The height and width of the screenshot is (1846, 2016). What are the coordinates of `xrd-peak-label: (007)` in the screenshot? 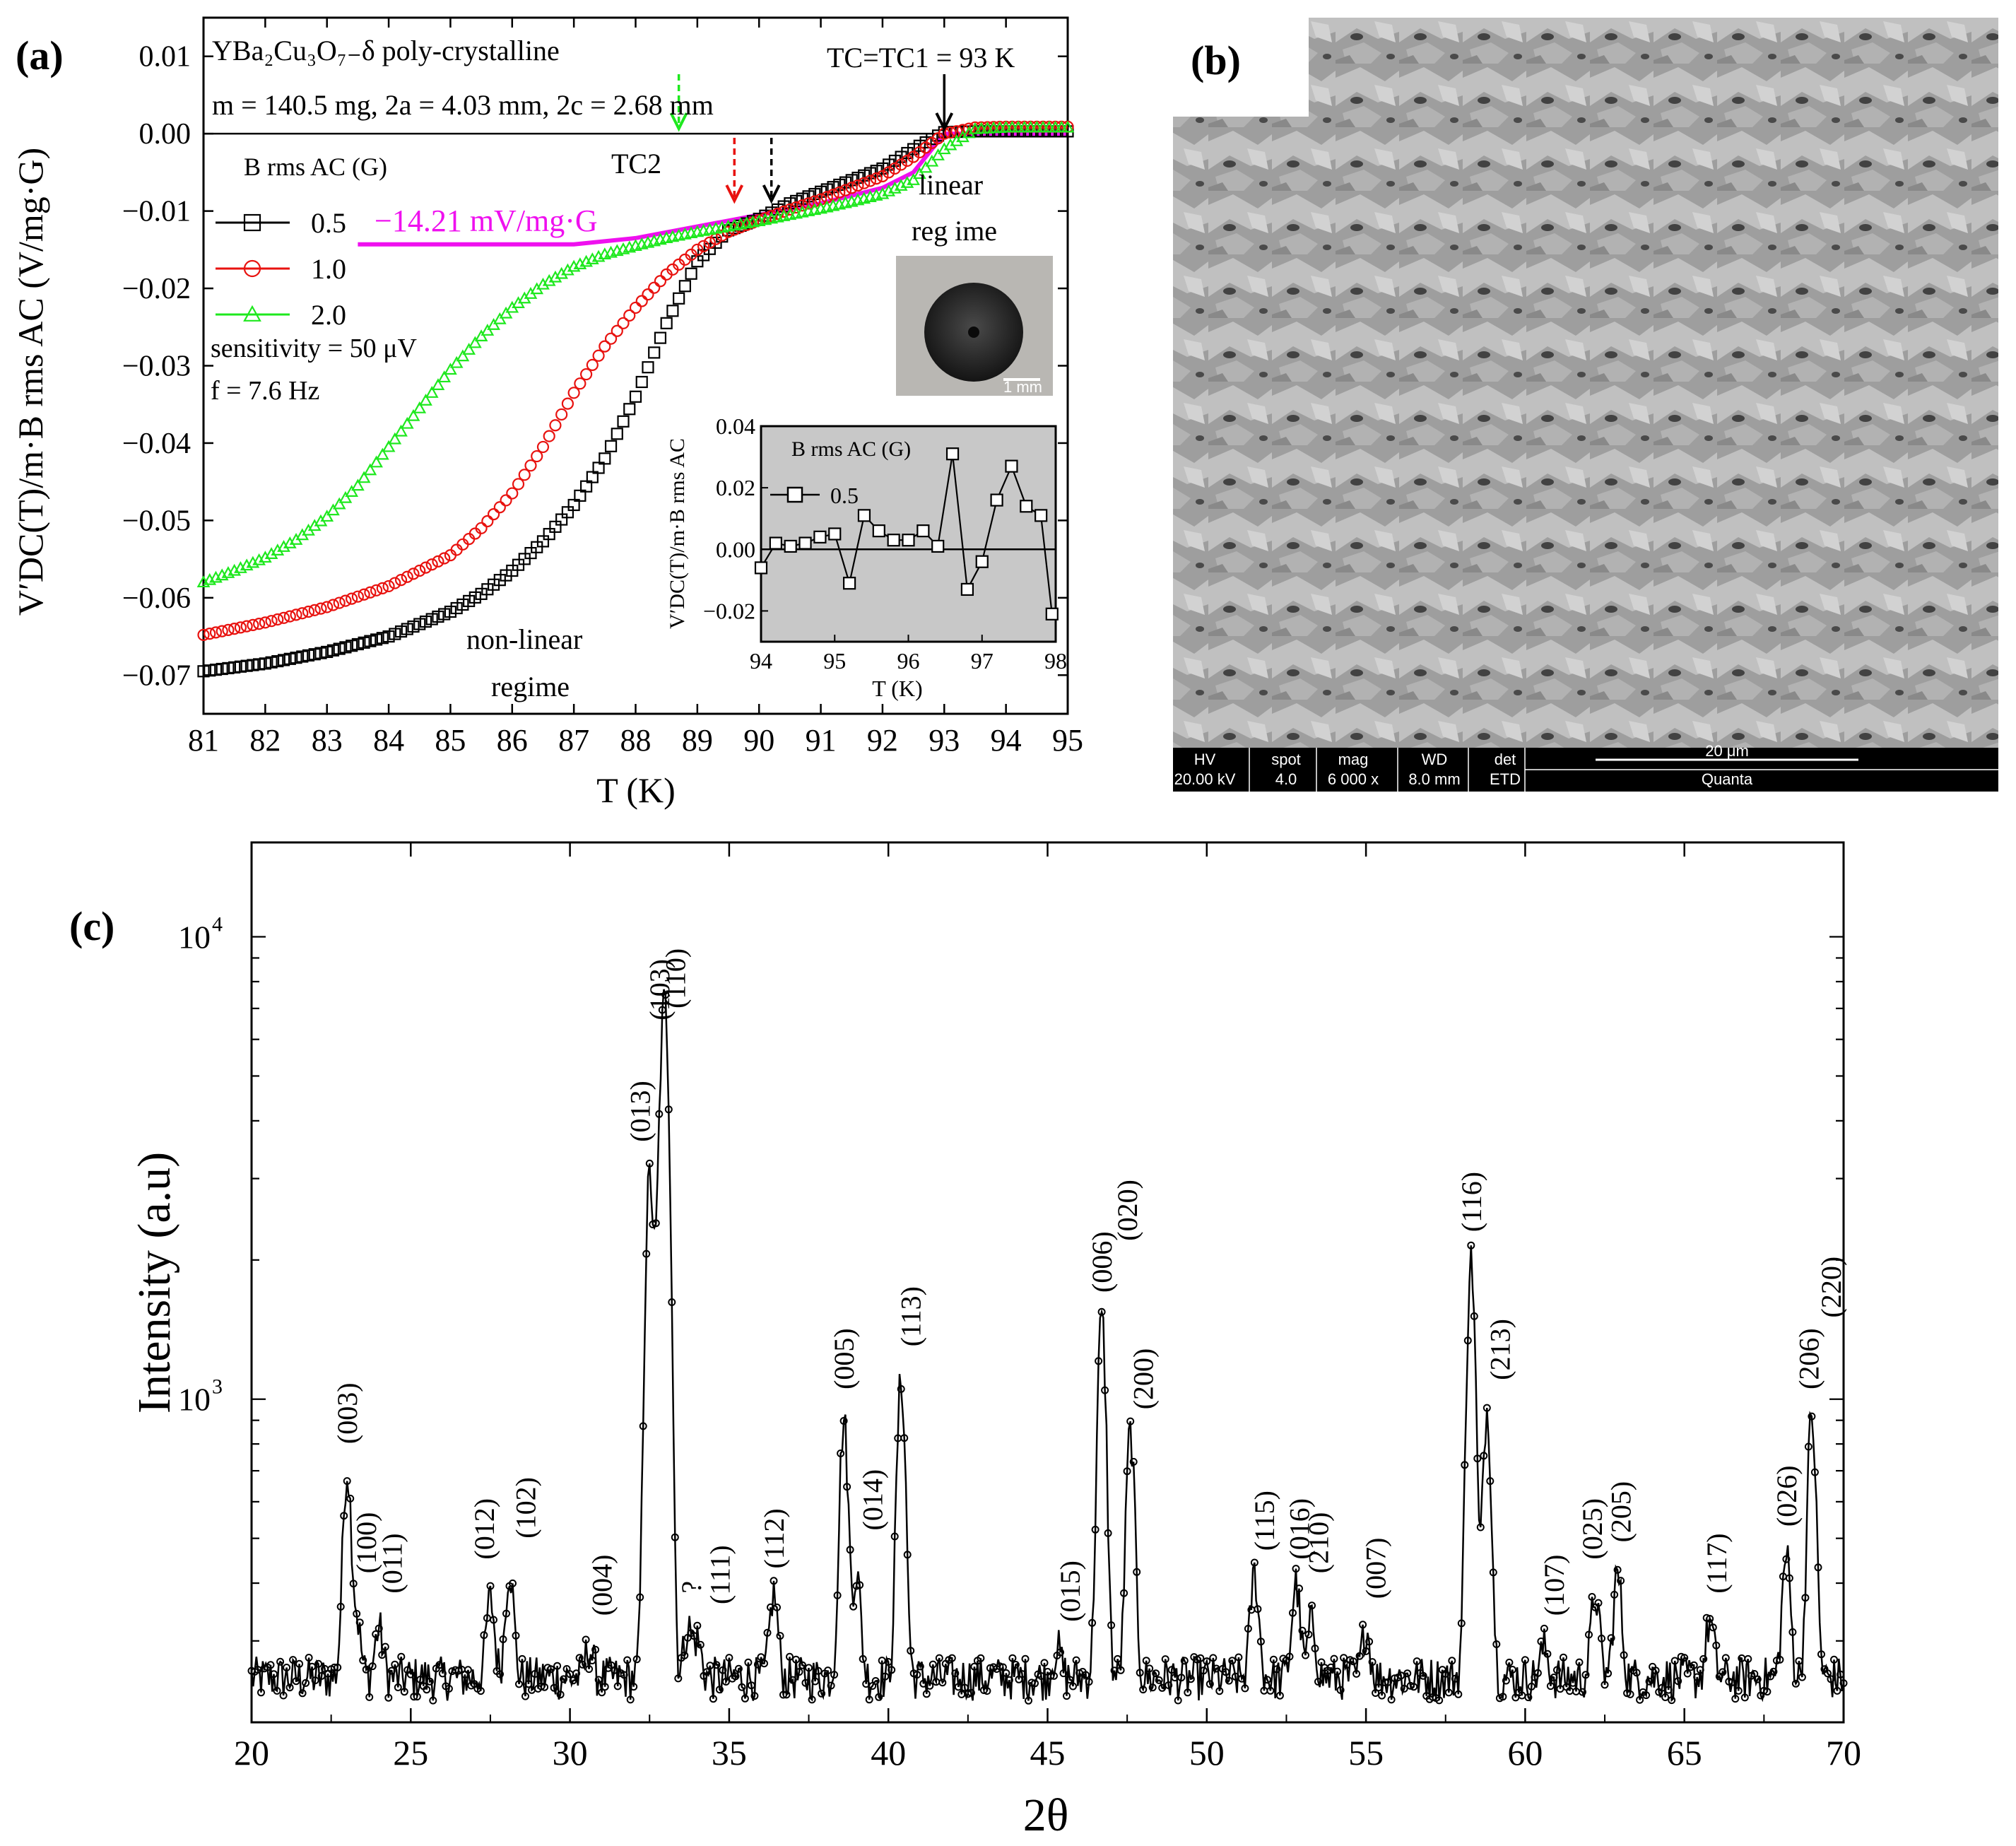 It's located at (1376, 1568).